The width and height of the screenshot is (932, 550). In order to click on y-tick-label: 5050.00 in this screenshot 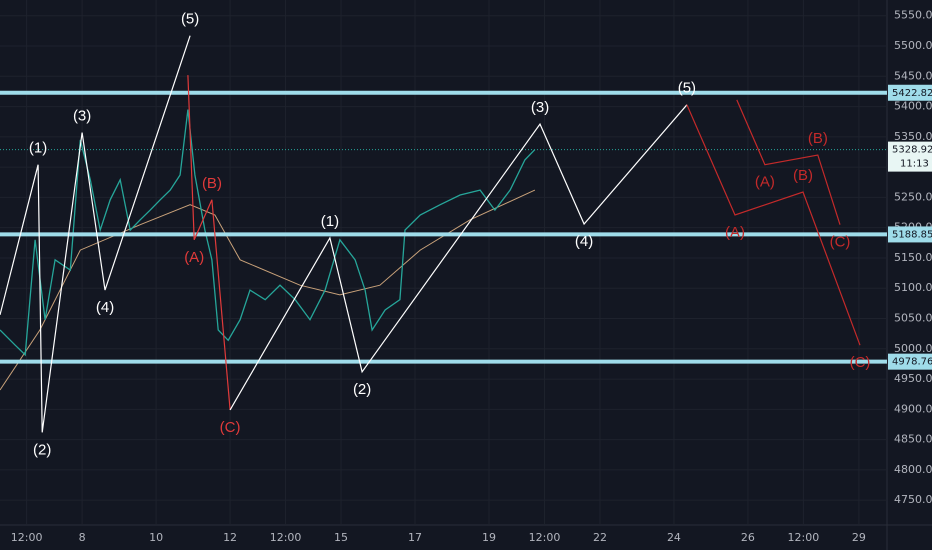, I will do `click(913, 318)`.